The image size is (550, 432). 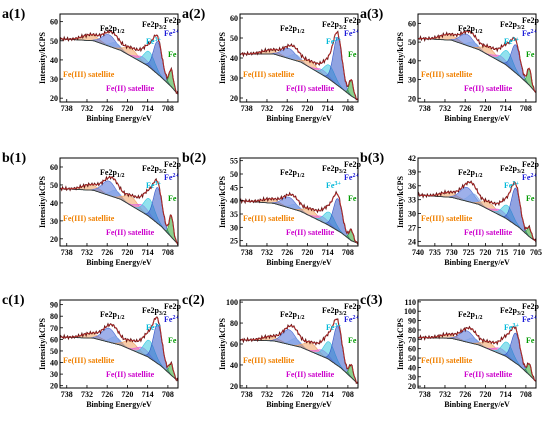 I want to click on panel-label: b(3), so click(x=372, y=158).